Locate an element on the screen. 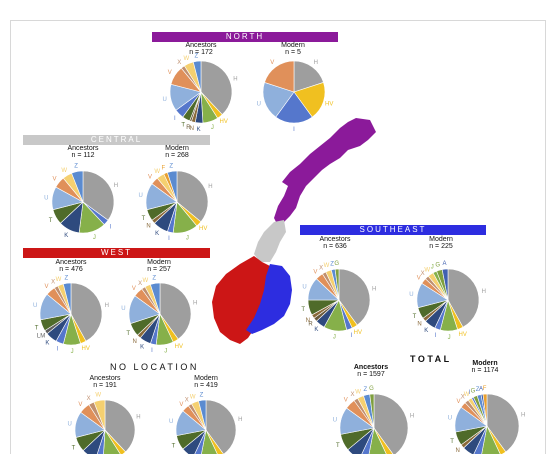 The height and width of the screenshot is (454, 554). pie-label-west_modern-HV: HV is located at coordinates (179, 347).